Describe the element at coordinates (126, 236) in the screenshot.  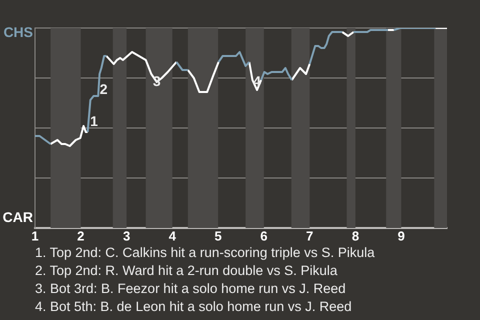
I see `x-tick-label: 3` at that location.